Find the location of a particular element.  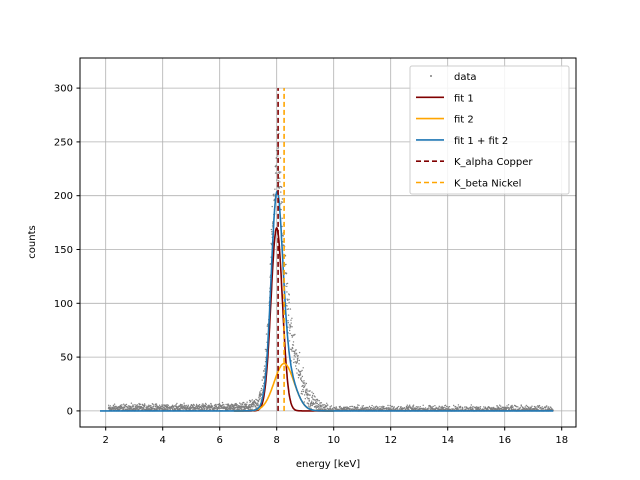

x-axis: 2 4 6 8 10 12 14 16 18 is located at coordinates (335, 436).